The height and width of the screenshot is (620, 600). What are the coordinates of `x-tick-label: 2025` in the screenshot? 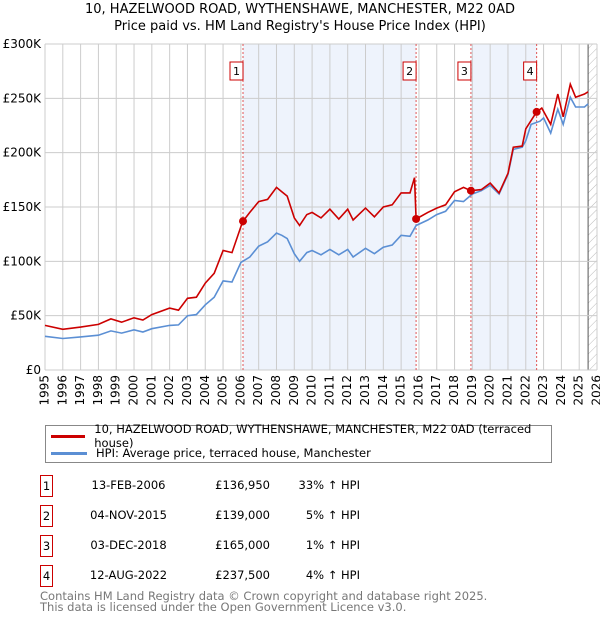 It's located at (579, 390).